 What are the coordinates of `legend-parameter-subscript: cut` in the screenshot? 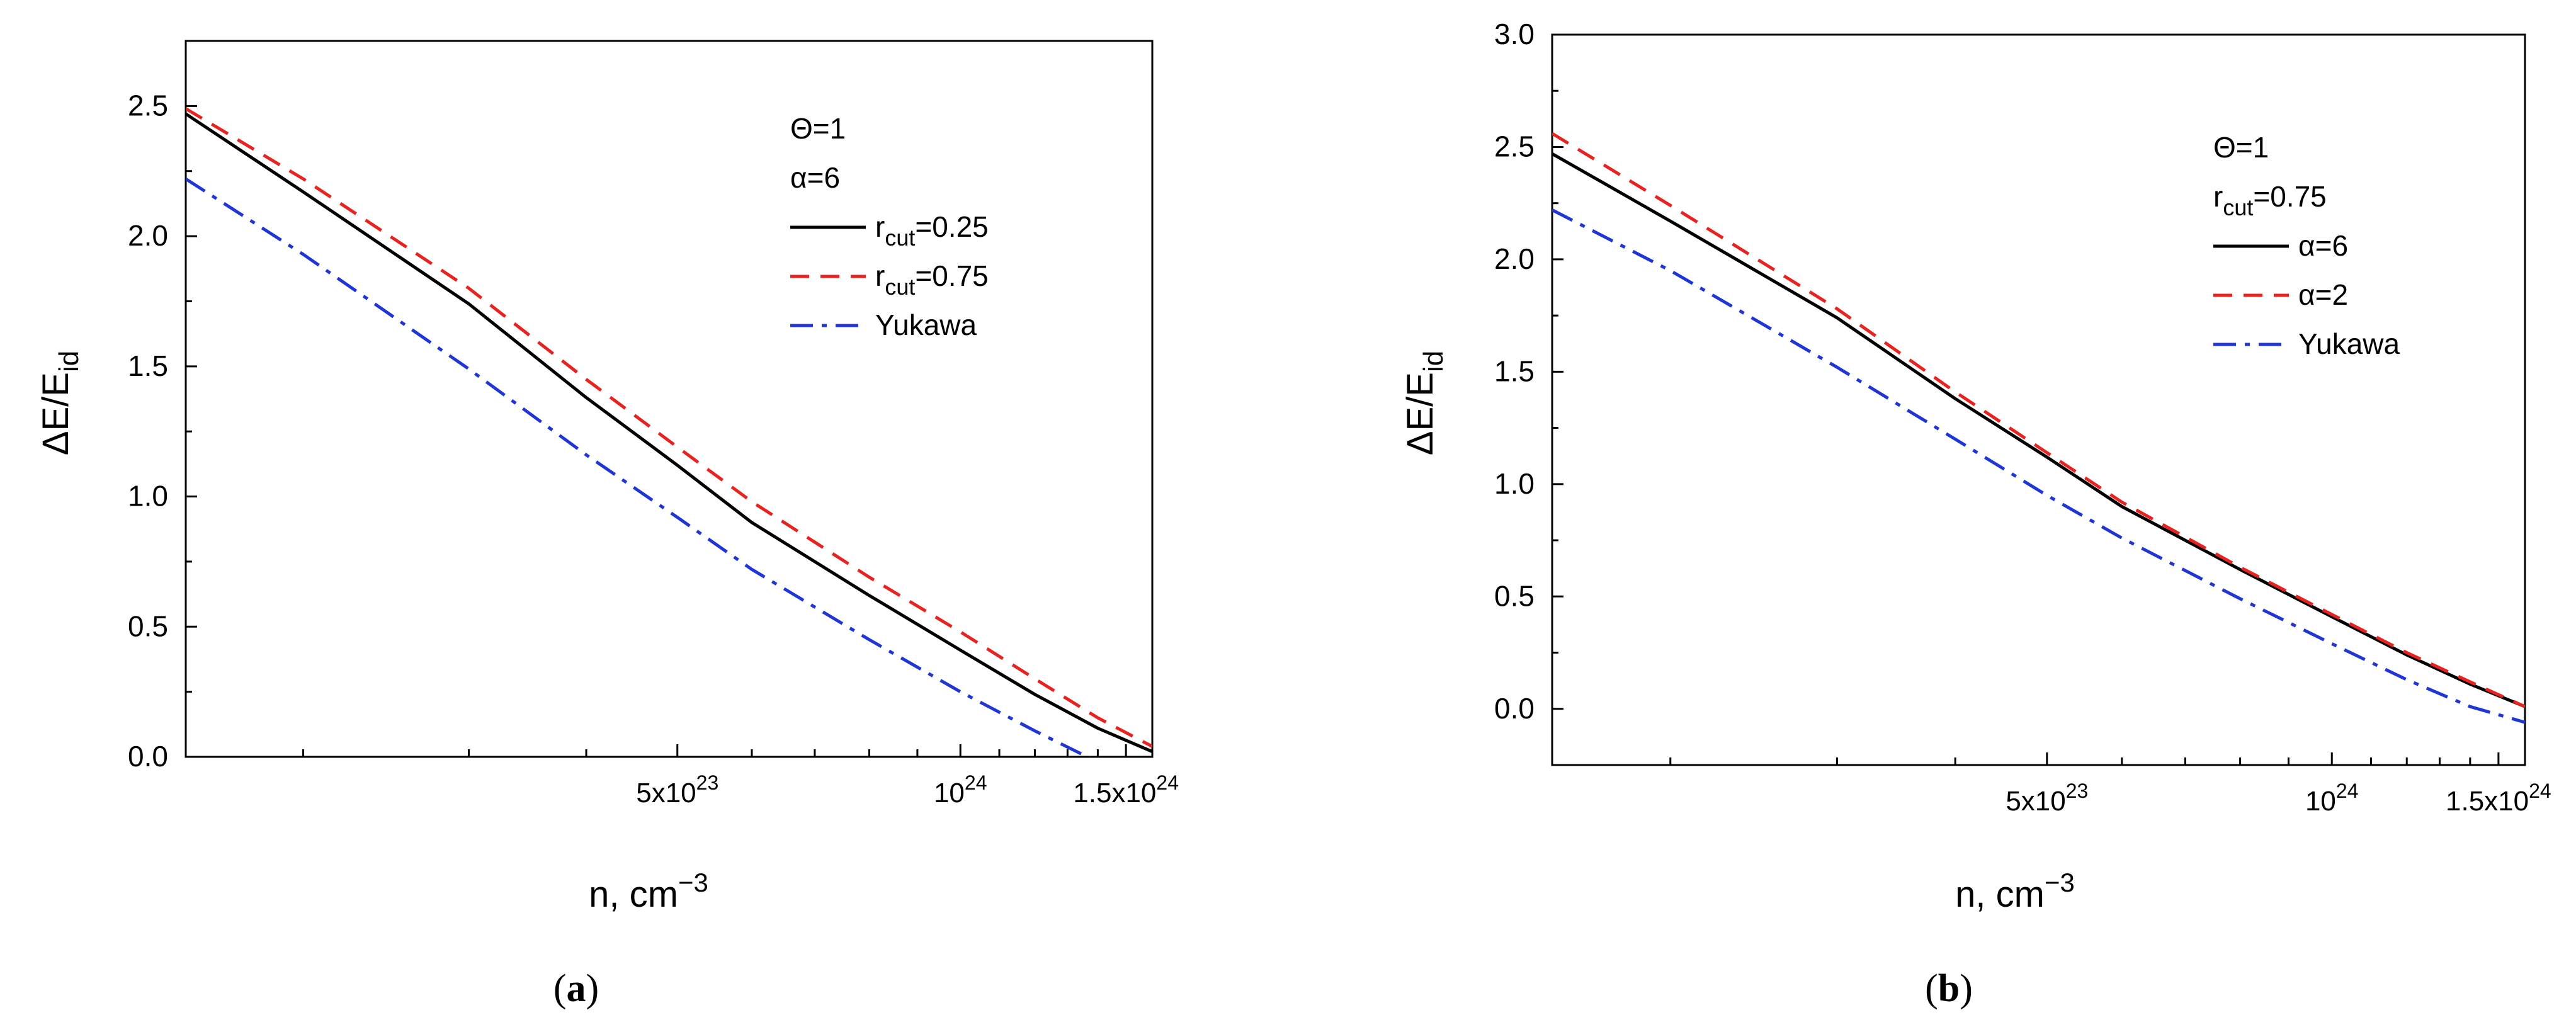 It's located at (2238, 207).